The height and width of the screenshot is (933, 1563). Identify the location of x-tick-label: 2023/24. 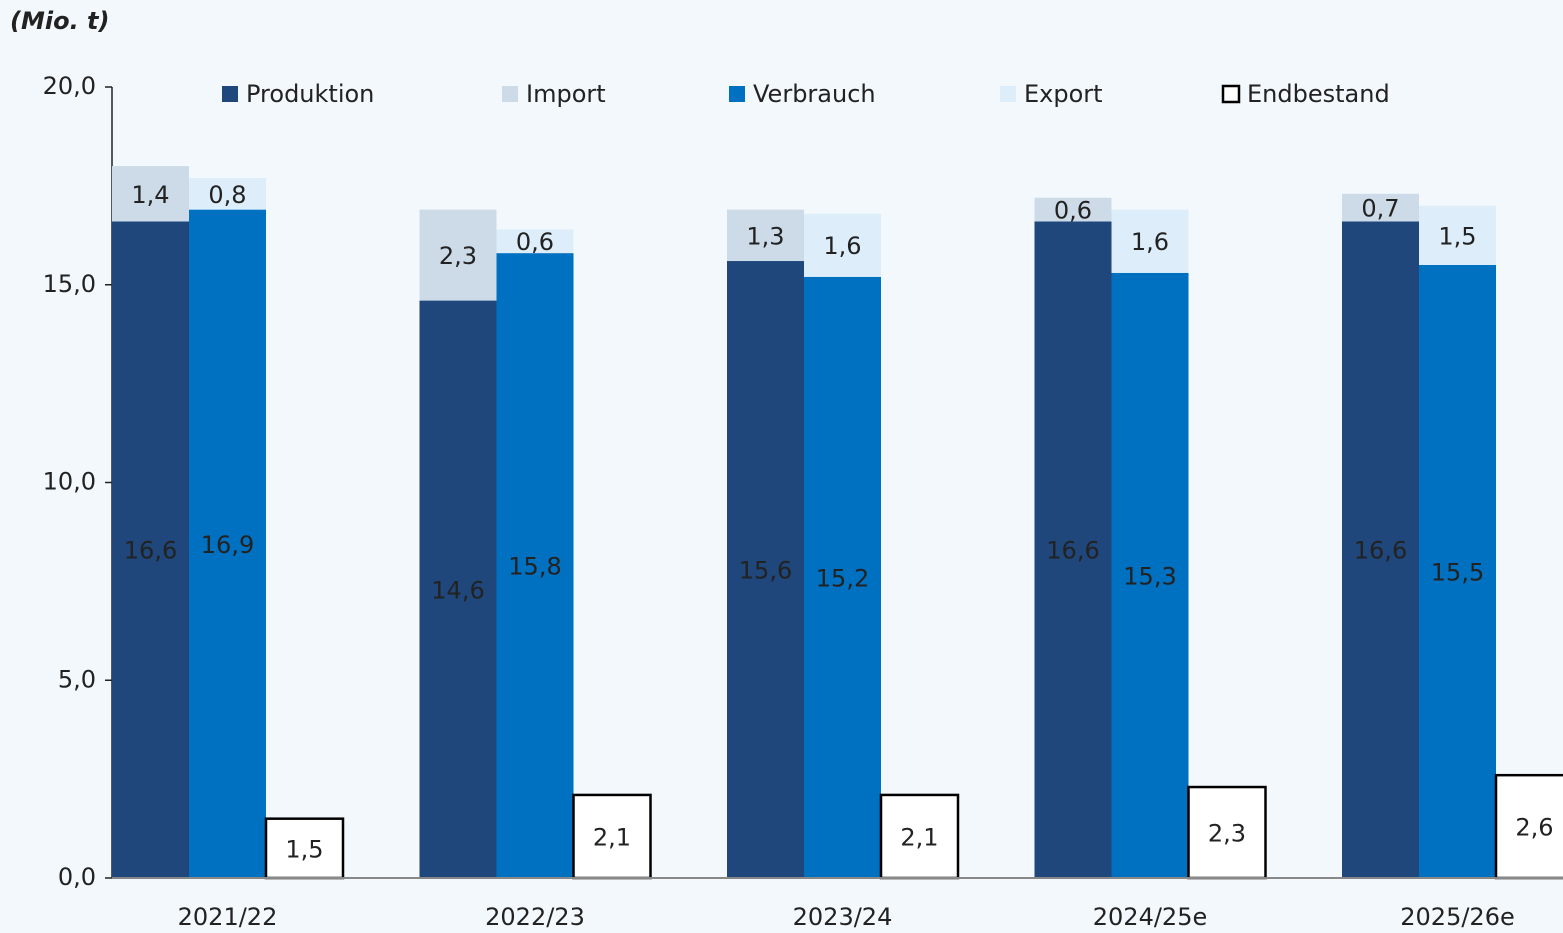
(843, 917).